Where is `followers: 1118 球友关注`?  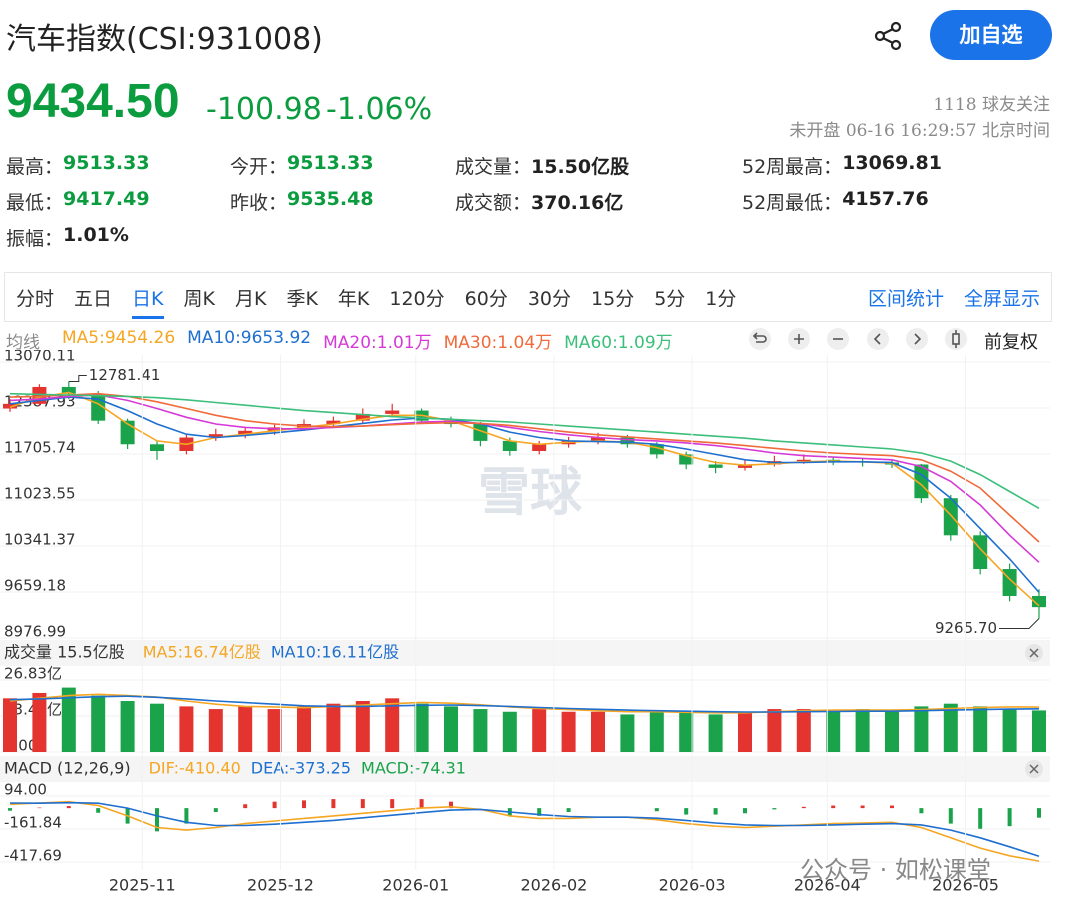
followers: 1118 球友关注 is located at coordinates (991, 105).